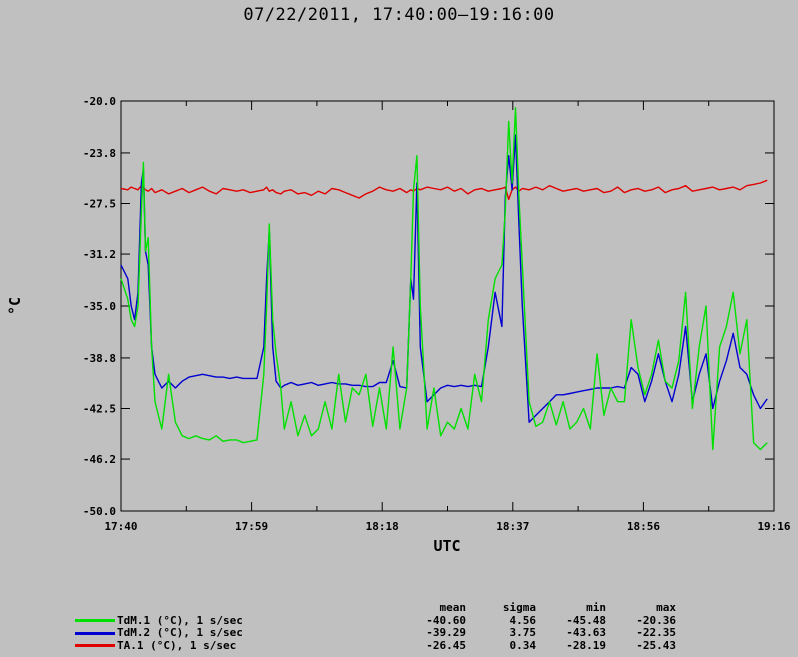 Image resolution: width=798 pixels, height=657 pixels. Describe the element at coordinates (99, 153) in the screenshot. I see `y-tick-label: -23.8` at that location.